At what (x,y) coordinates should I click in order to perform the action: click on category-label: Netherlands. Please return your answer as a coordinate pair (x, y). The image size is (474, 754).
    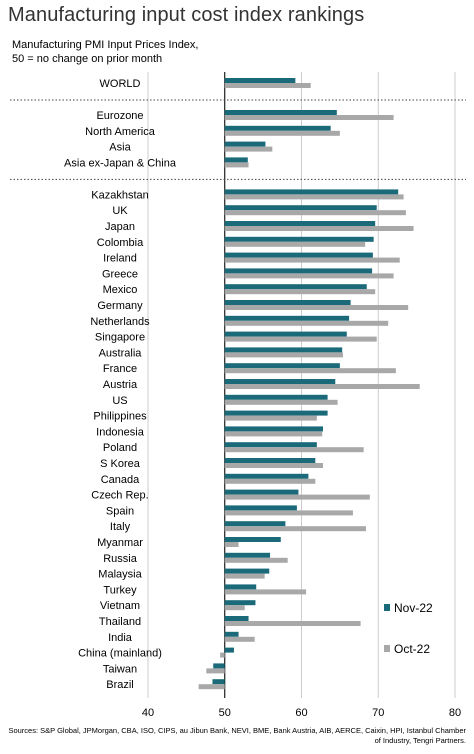
    Looking at the image, I should click on (120, 322).